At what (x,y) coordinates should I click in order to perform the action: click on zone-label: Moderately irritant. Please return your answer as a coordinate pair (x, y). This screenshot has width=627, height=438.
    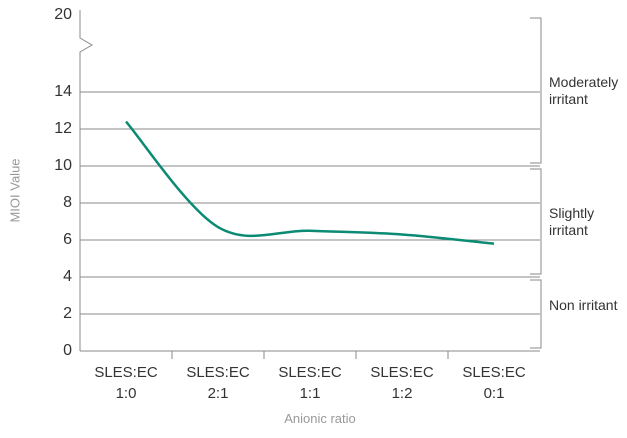
    Looking at the image, I should click on (584, 90).